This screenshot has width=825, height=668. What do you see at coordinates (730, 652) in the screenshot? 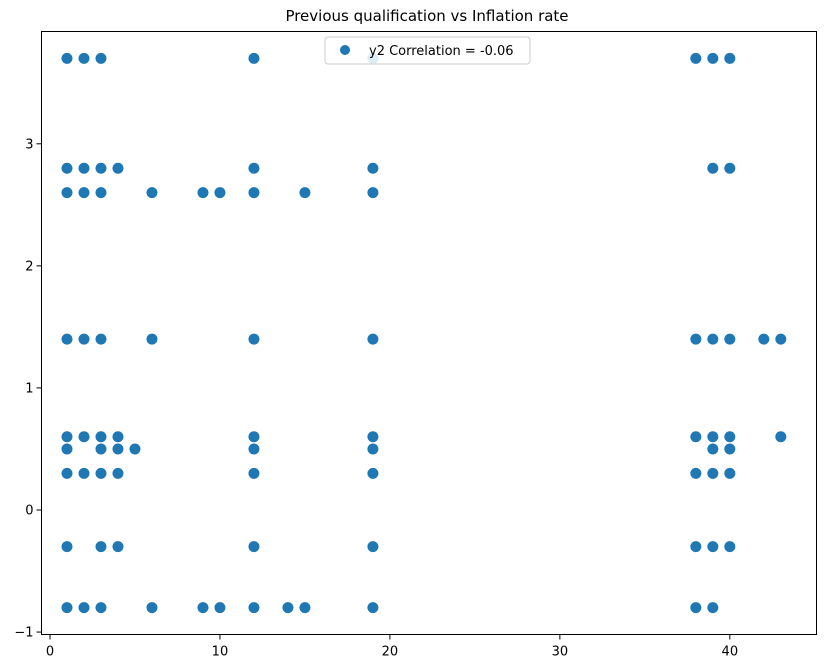
I see `x-tick-label: 40` at bounding box center [730, 652].